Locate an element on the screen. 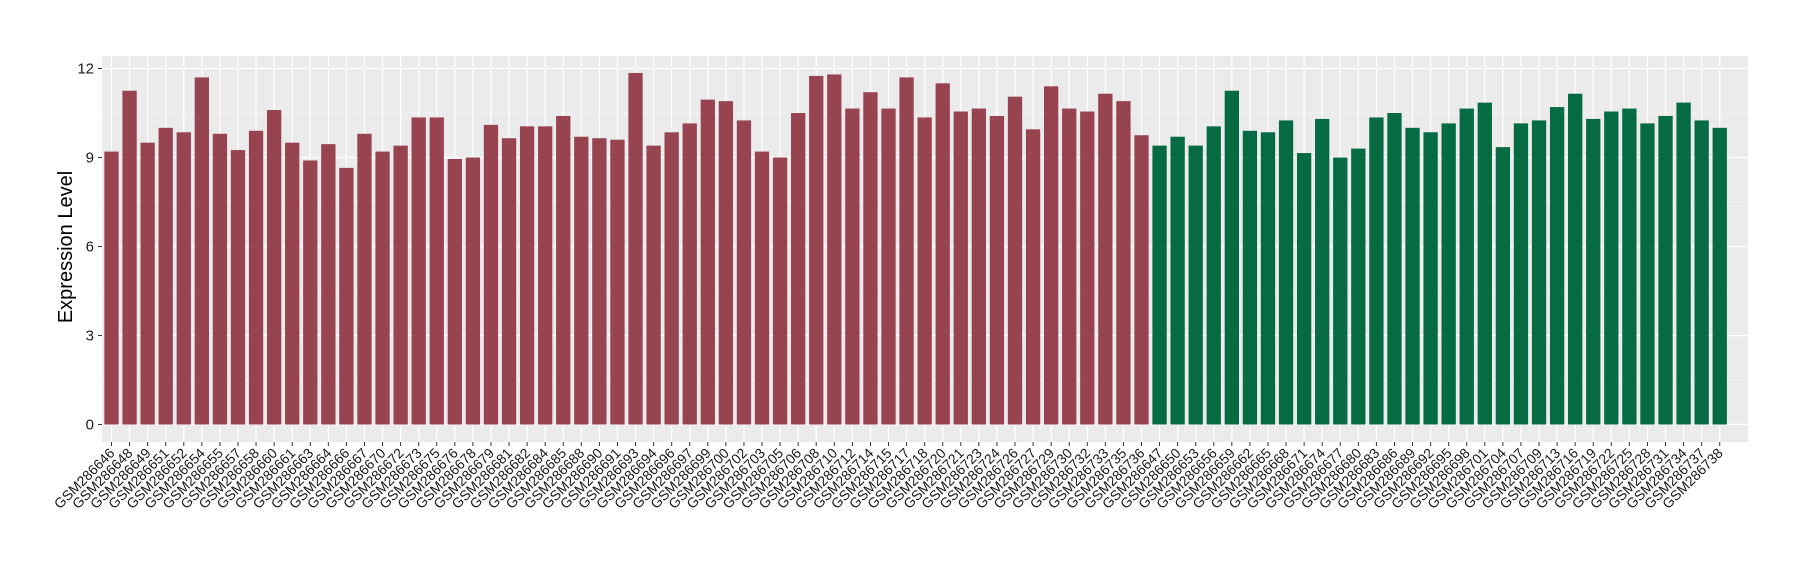 The width and height of the screenshot is (1800, 580). bar-GSM286660 is located at coordinates (274, 267).